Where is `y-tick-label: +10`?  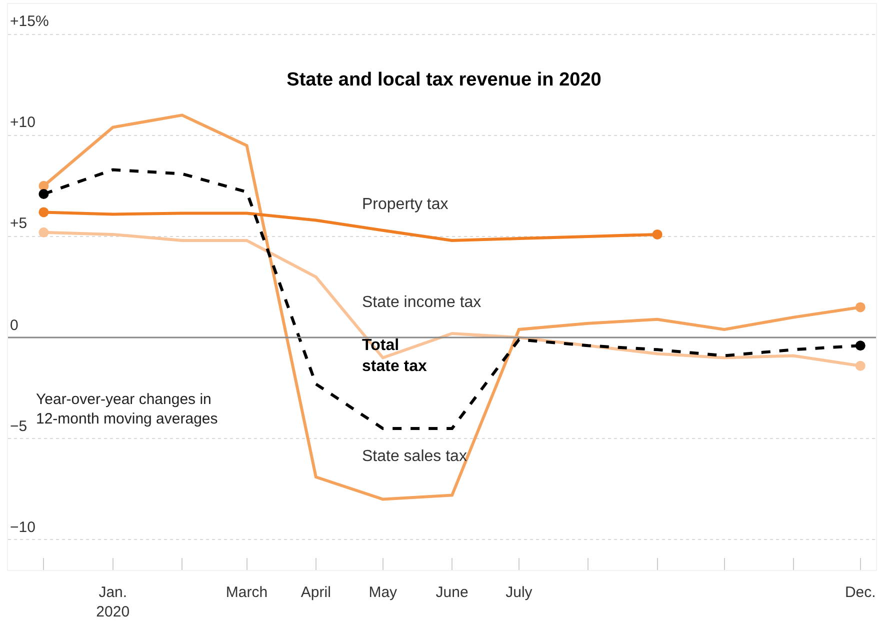
y-tick-label: +10 is located at coordinates (23, 122).